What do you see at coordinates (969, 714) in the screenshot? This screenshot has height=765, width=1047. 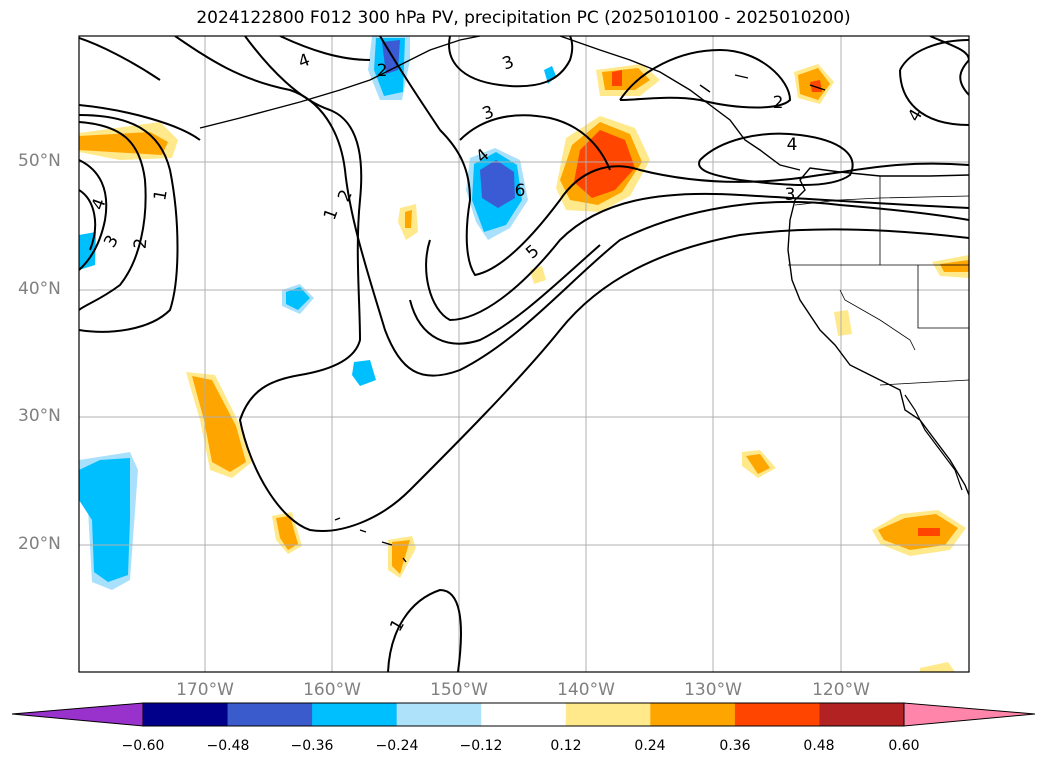 I see `colorbar-max-arrow` at bounding box center [969, 714].